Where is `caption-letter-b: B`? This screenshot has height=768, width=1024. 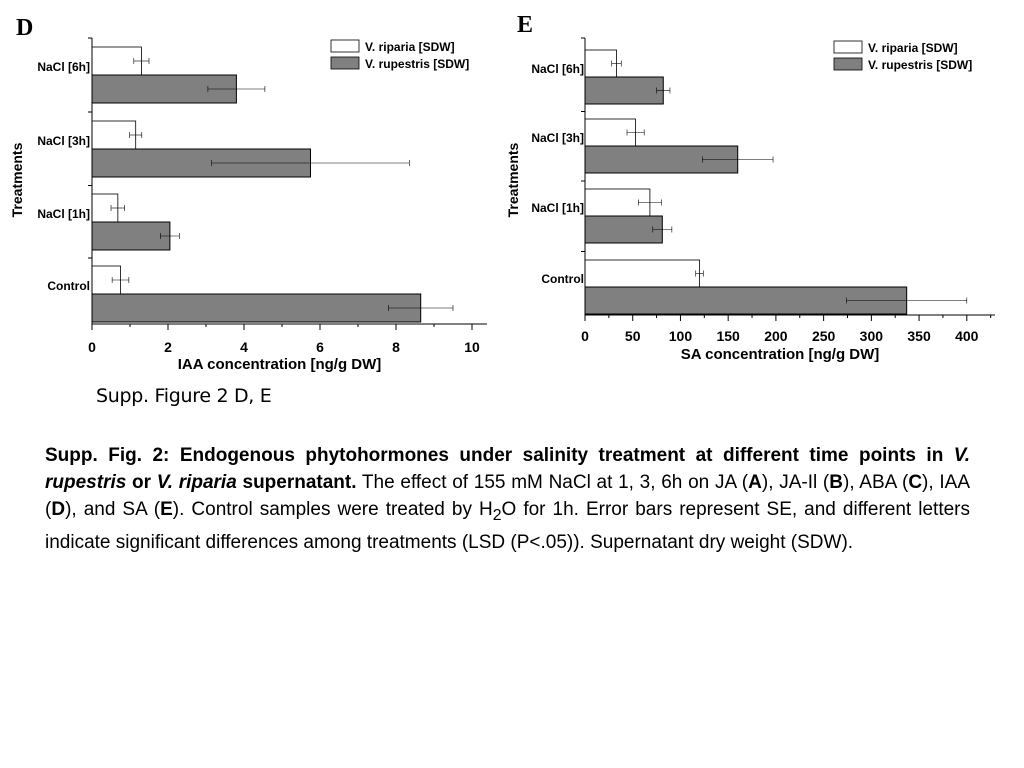
caption-letter-b: B is located at coordinates (836, 482).